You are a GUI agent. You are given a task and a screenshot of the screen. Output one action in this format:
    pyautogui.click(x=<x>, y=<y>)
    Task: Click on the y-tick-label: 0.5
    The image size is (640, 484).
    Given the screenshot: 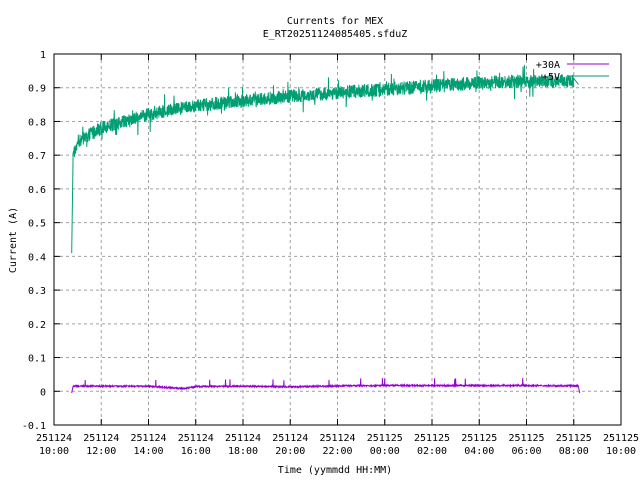 What is the action you would take?
    pyautogui.click(x=37, y=224)
    